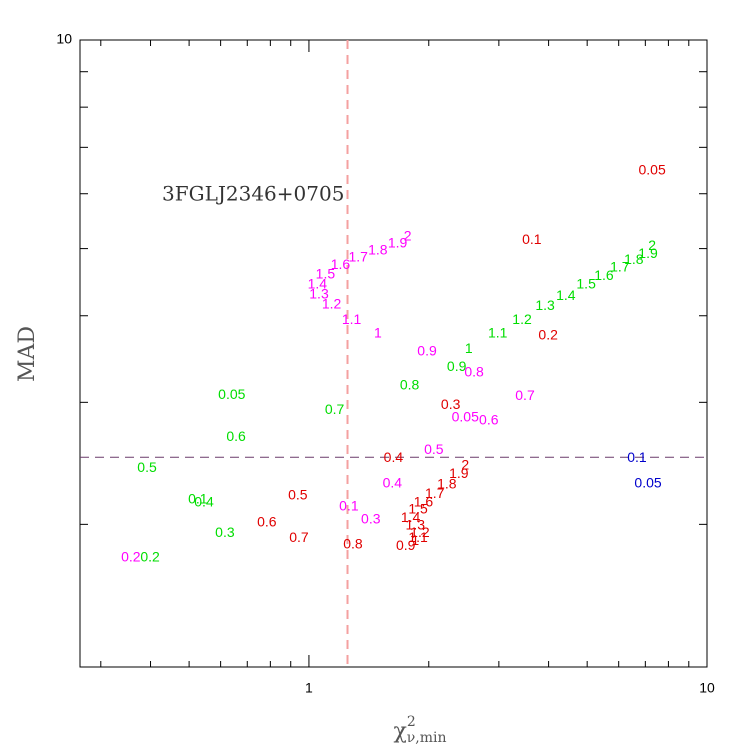 Image resolution: width=747 pixels, height=752 pixels. Describe the element at coordinates (400, 731) in the screenshot. I see `x-label-base: χ` at that location.